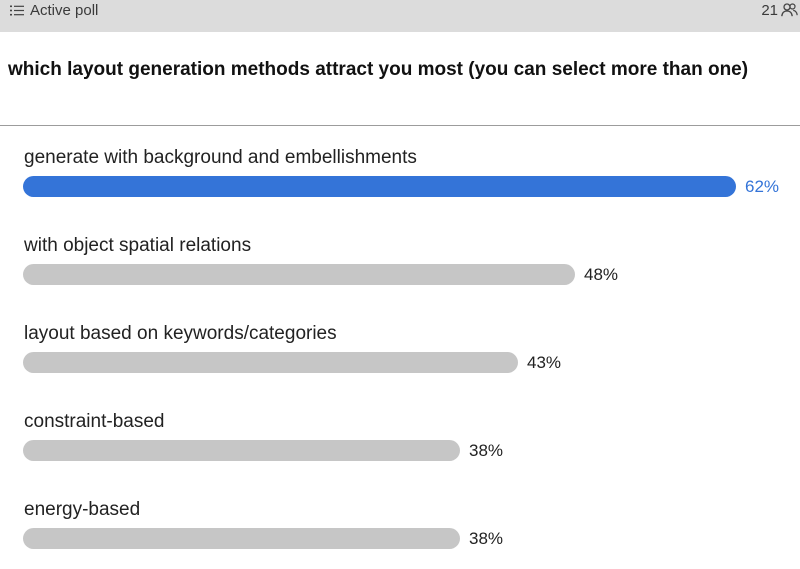 The image size is (800, 569). What do you see at coordinates (789, 10) in the screenshot?
I see `people-icon` at bounding box center [789, 10].